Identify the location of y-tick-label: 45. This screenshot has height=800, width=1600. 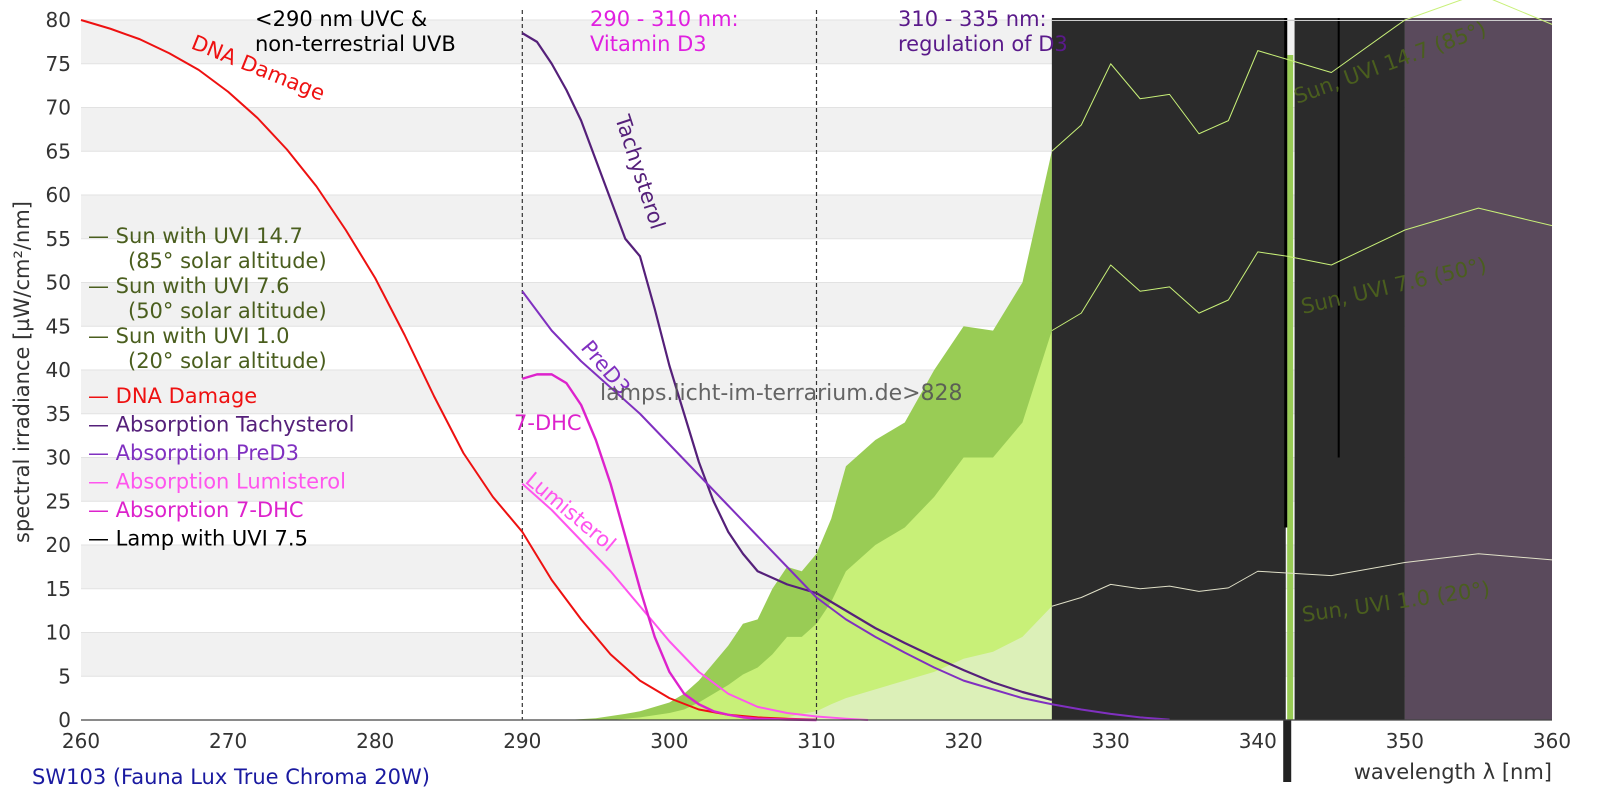
(58, 326).